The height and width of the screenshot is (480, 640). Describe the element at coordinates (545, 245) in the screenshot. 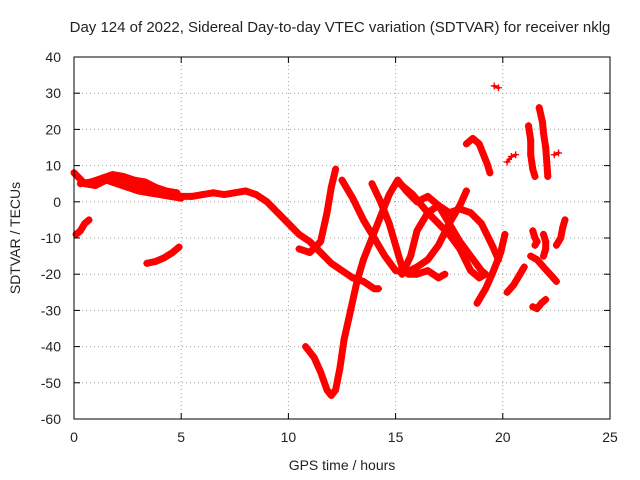

I see `series-arc-22-scatter` at that location.